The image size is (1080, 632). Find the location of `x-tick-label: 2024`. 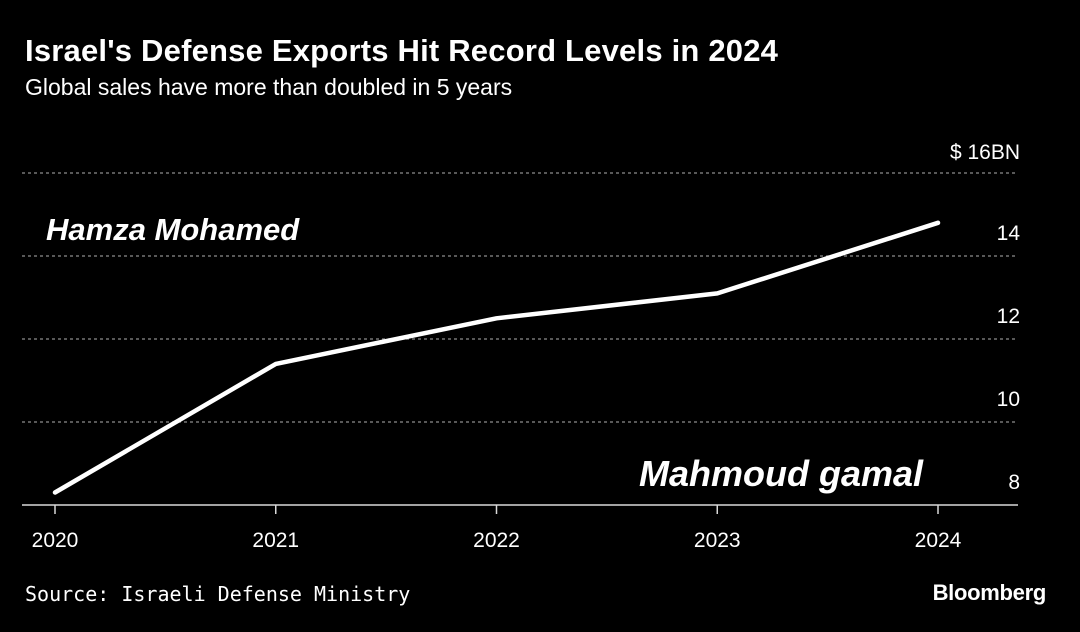

x-tick-label: 2024 is located at coordinates (938, 540).